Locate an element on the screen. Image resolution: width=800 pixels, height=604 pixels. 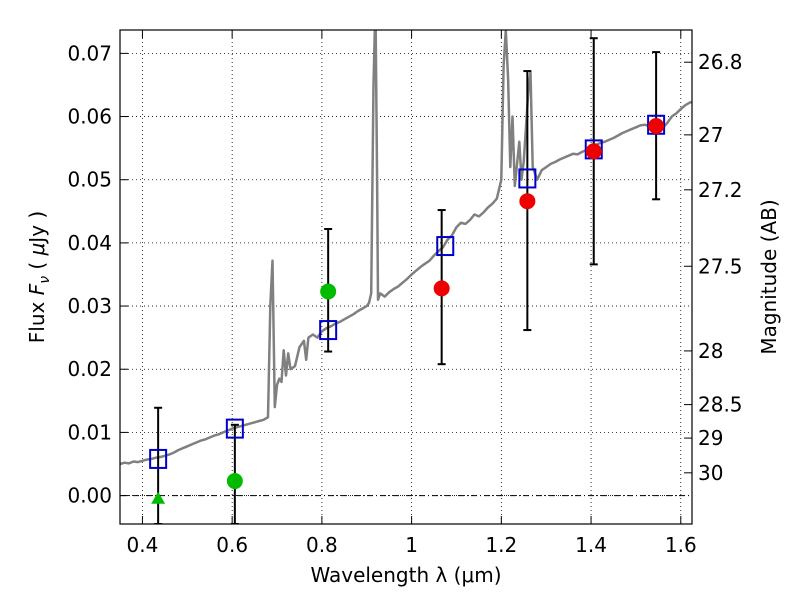
y-axis-title-symbol: F is located at coordinates (37, 289).